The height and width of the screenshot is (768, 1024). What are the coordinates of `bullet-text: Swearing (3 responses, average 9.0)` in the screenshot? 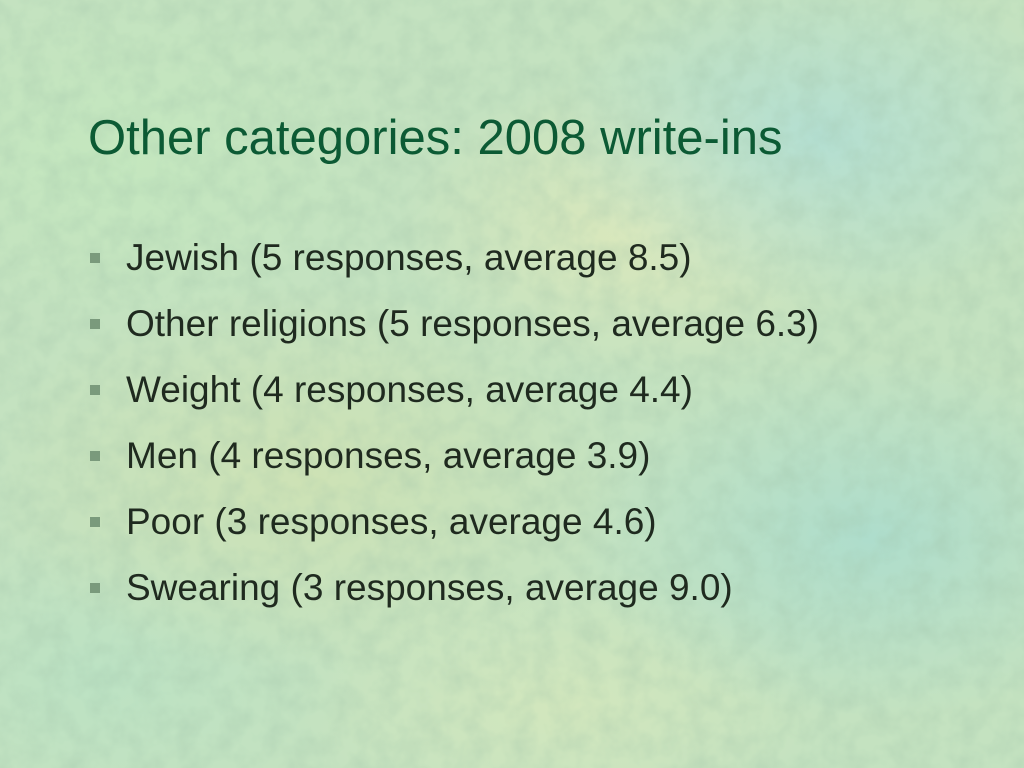 It's located at (429, 587).